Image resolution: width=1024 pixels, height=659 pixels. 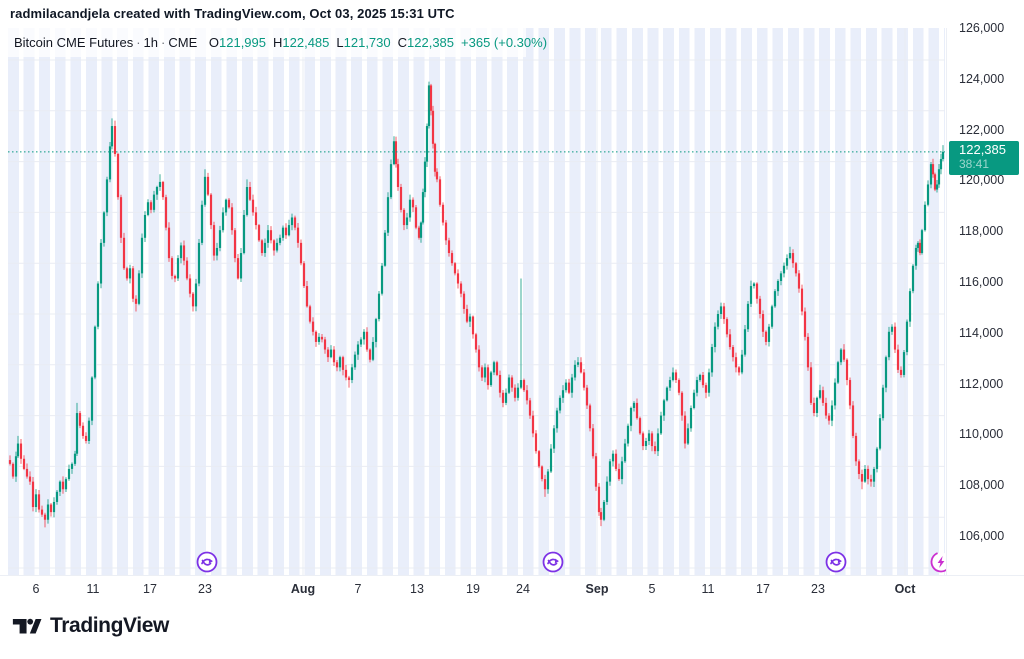 I want to click on bar-countdown: 38:41, so click(x=974, y=163).